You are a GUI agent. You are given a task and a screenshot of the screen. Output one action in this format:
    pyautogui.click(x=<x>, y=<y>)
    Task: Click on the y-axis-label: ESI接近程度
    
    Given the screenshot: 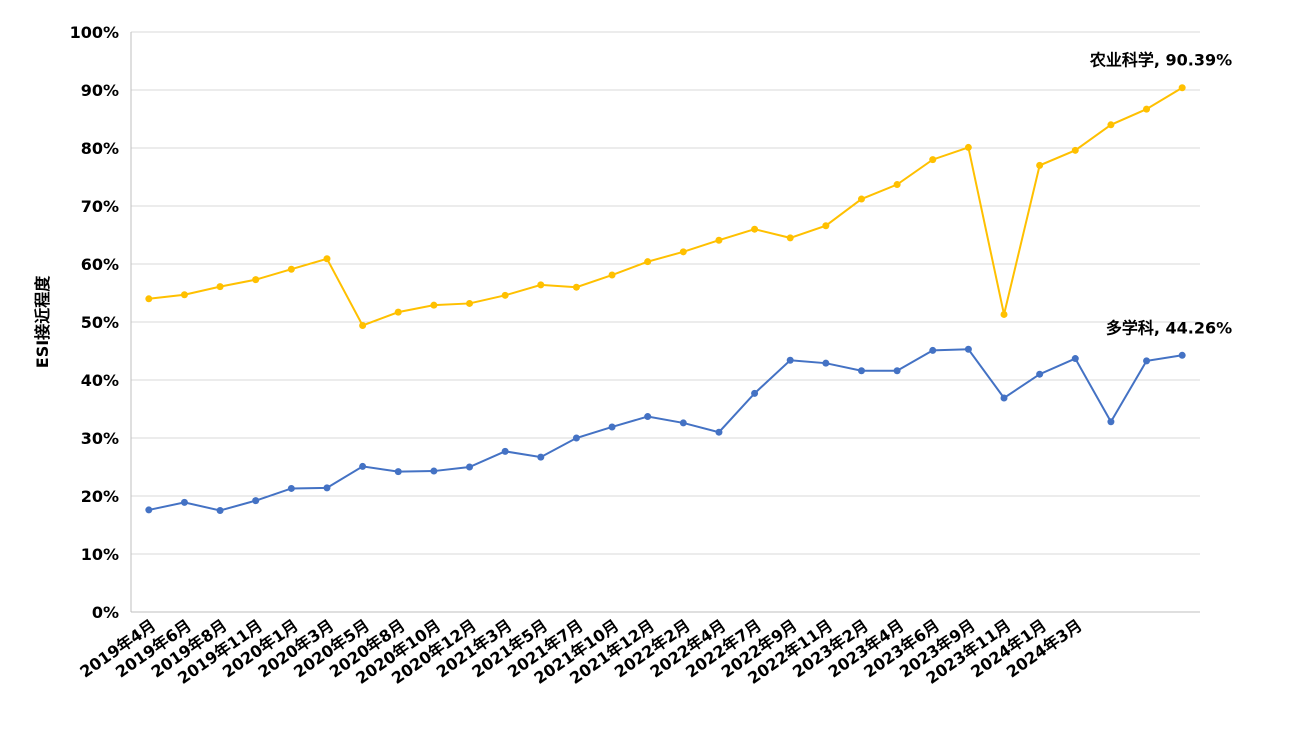 What is the action you would take?
    pyautogui.click(x=42, y=321)
    